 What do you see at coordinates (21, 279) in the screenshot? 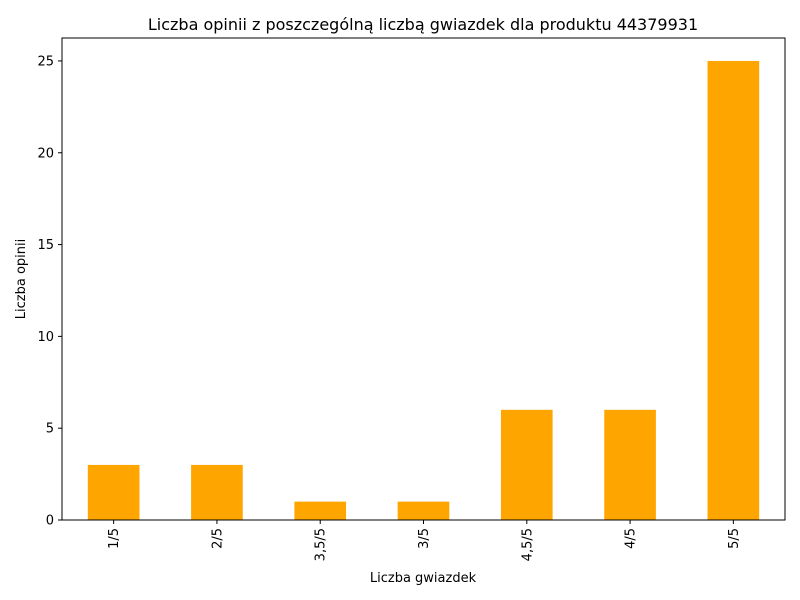
I see `y-axis-label: Liczba opinii` at bounding box center [21, 279].